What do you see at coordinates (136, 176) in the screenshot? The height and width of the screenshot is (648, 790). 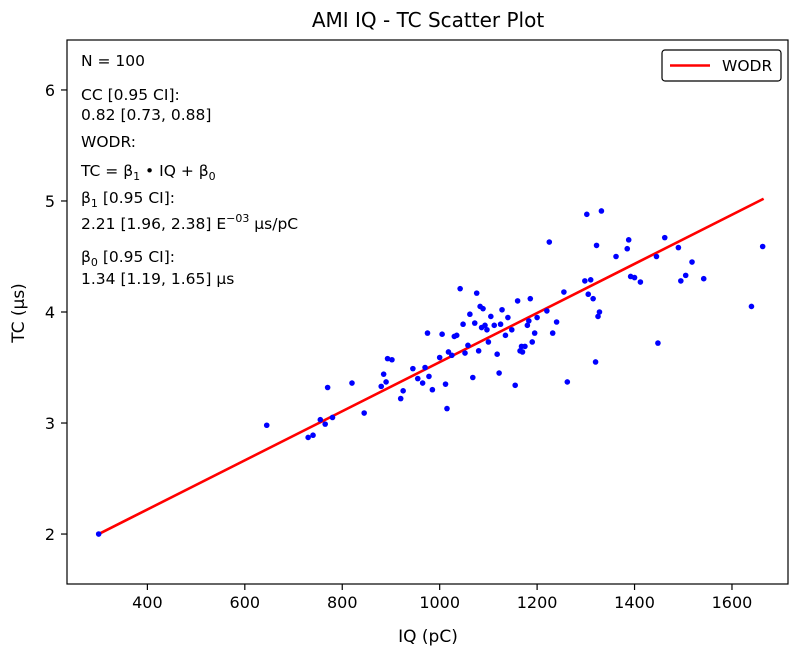 I see `equation-sub-1: 1` at bounding box center [136, 176].